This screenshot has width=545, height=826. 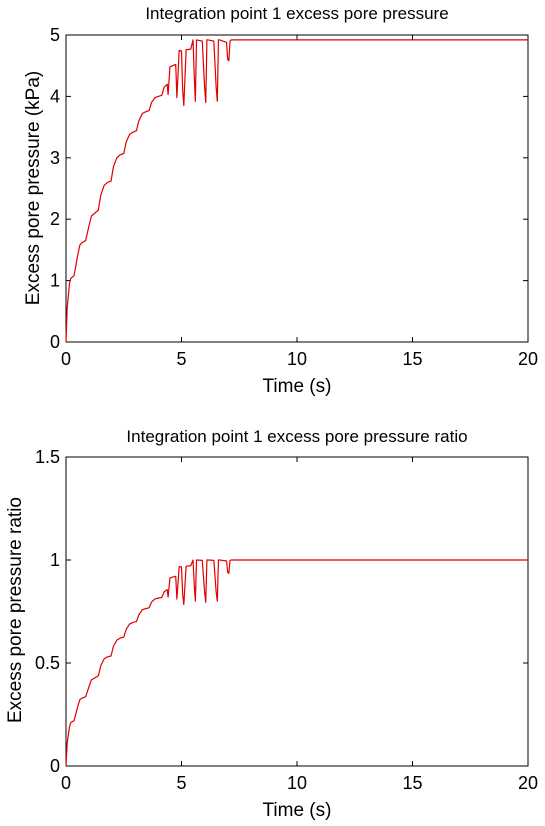 I want to click on y-tick-label: 0.5, so click(x=47, y=663).